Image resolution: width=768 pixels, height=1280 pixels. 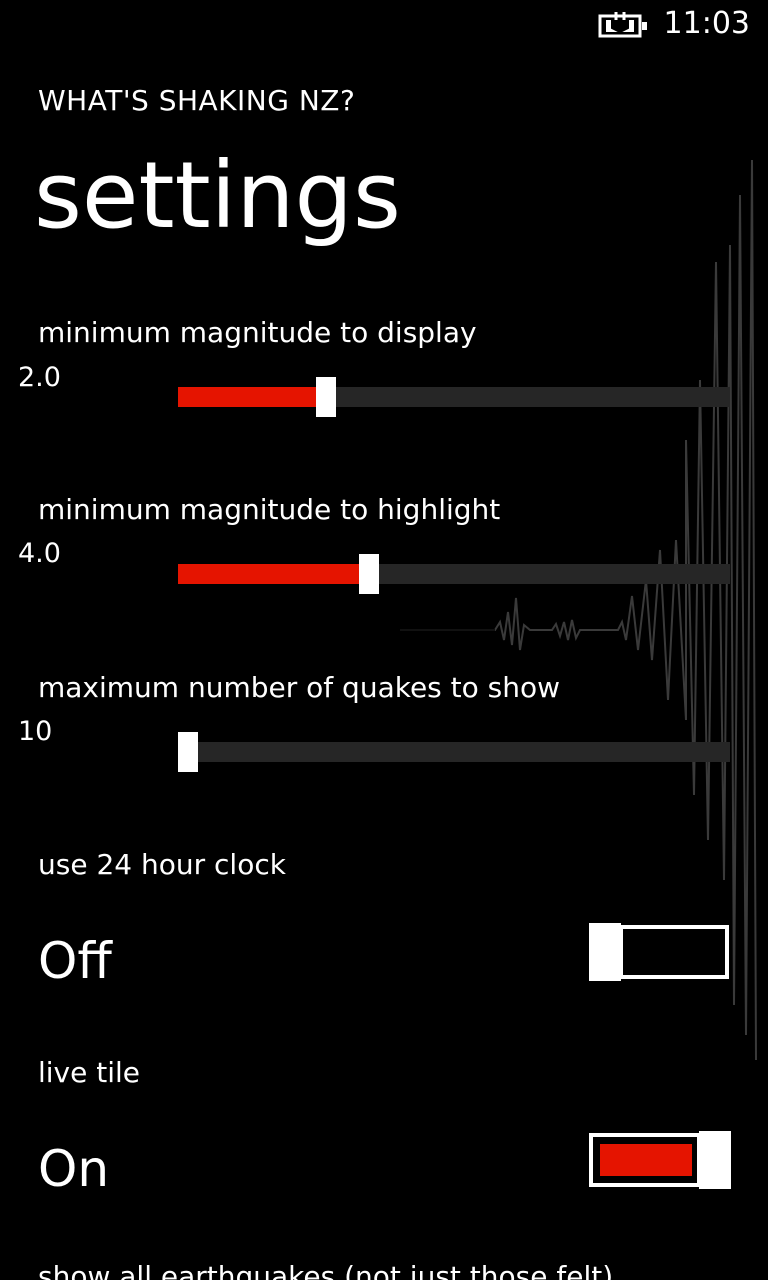 I want to click on live-tile-label: live tile, so click(x=89, y=1072).